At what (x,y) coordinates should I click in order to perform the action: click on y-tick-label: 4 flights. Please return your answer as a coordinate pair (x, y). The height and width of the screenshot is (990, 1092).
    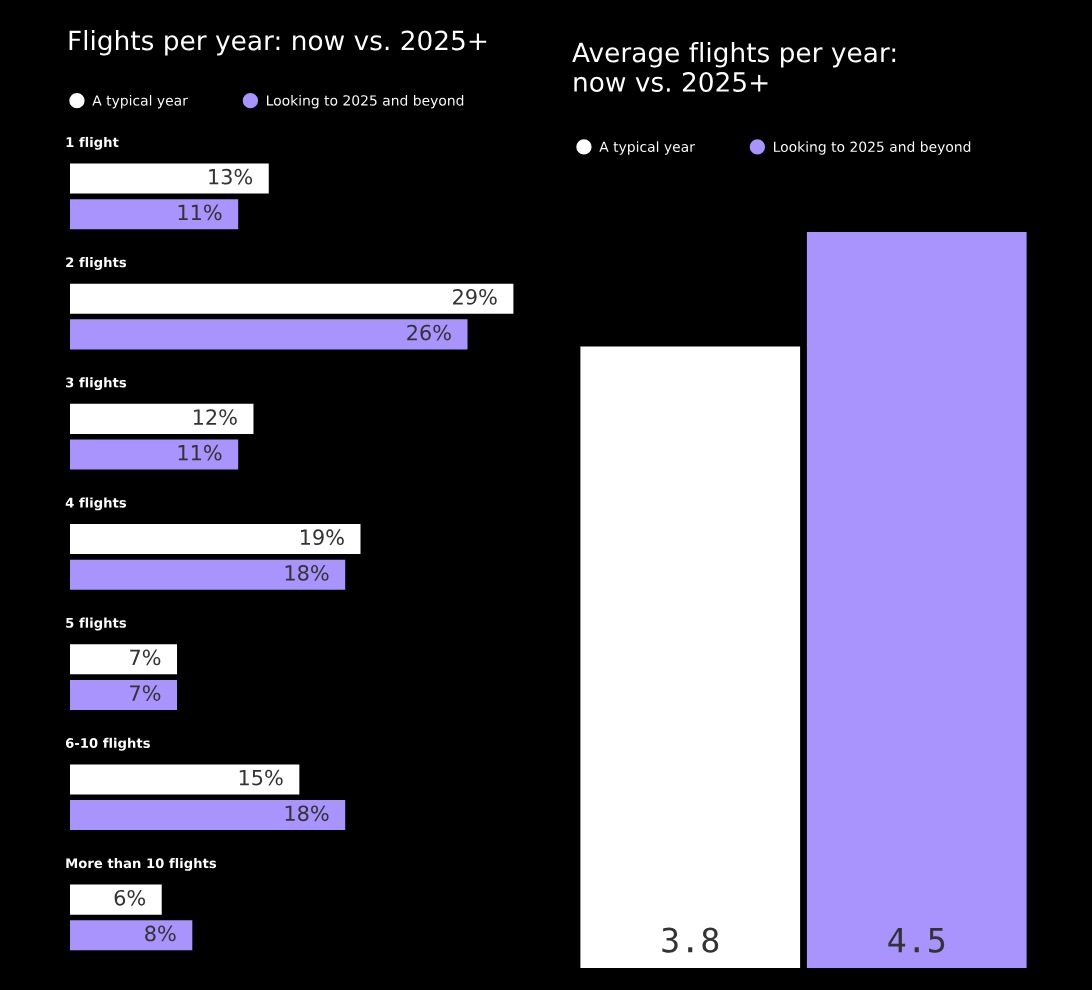
    Looking at the image, I should click on (96, 504).